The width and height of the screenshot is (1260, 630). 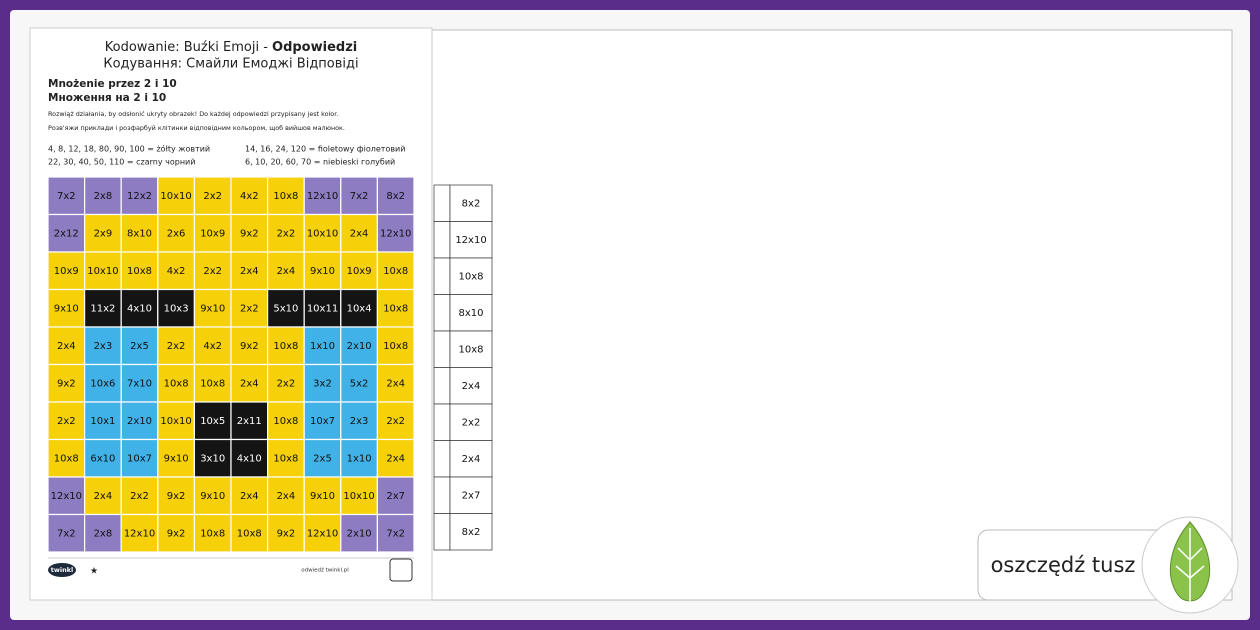 What do you see at coordinates (1190, 569) in the screenshot?
I see `leaf-veins` at bounding box center [1190, 569].